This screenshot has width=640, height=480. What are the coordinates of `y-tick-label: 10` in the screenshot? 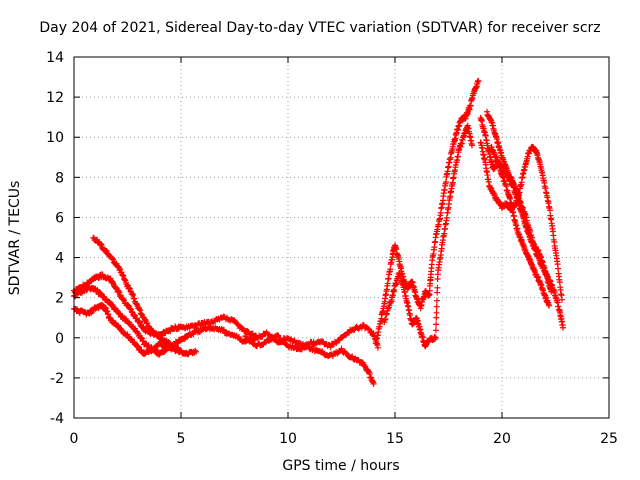 It's located at (55, 138).